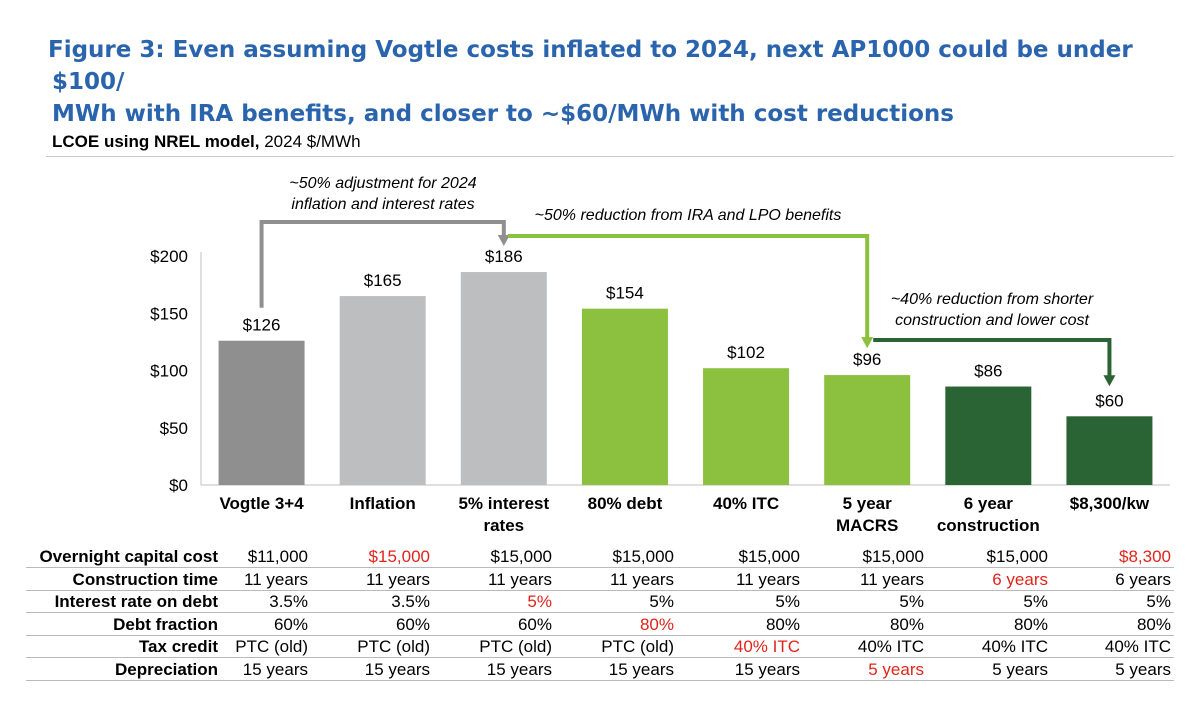 This screenshot has width=1200, height=705. What do you see at coordinates (169, 256) in the screenshot?
I see `y-tick-label: $200` at bounding box center [169, 256].